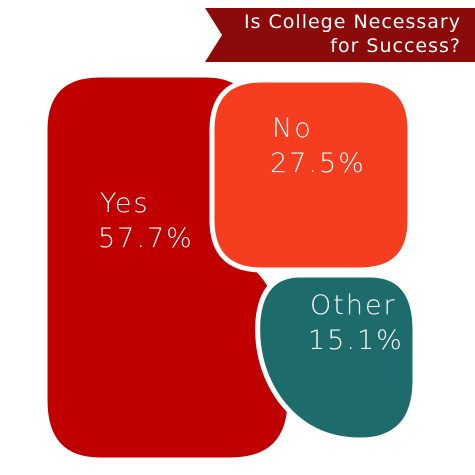 The height and width of the screenshot is (475, 475). Describe the element at coordinates (352, 34) in the screenshot. I see `chart-title: Is College Necessary for Success?` at that location.